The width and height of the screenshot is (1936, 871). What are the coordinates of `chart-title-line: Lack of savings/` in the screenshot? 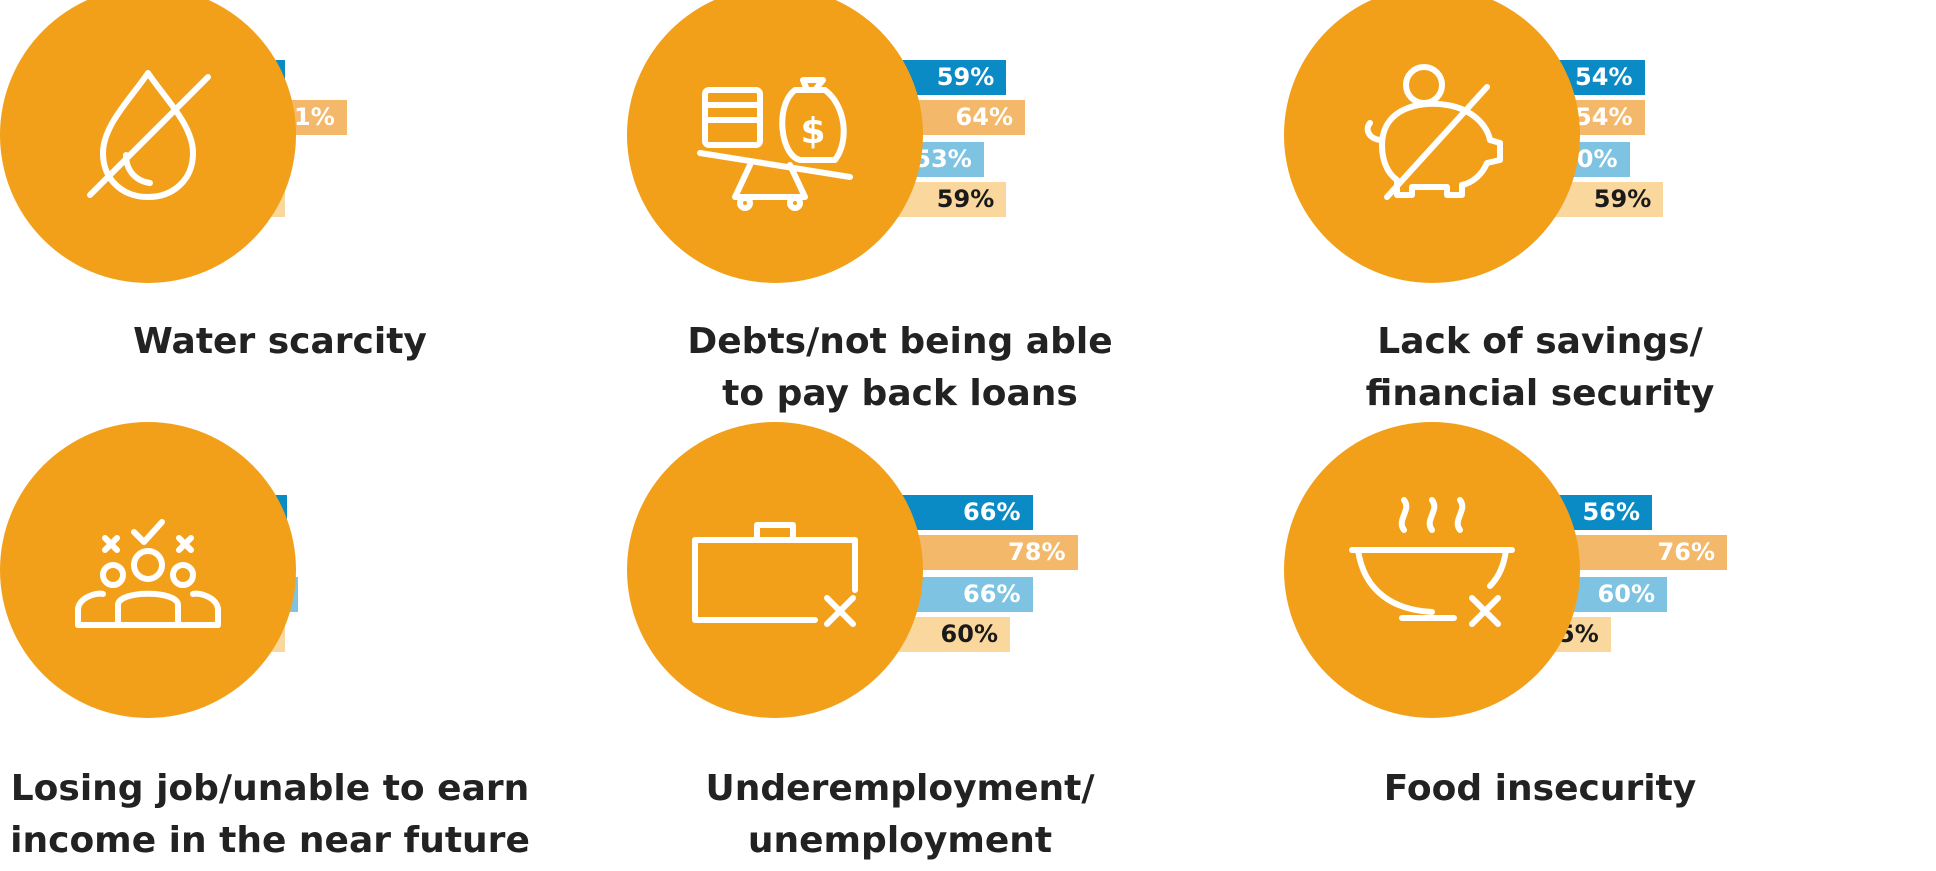 It's located at (1540, 342).